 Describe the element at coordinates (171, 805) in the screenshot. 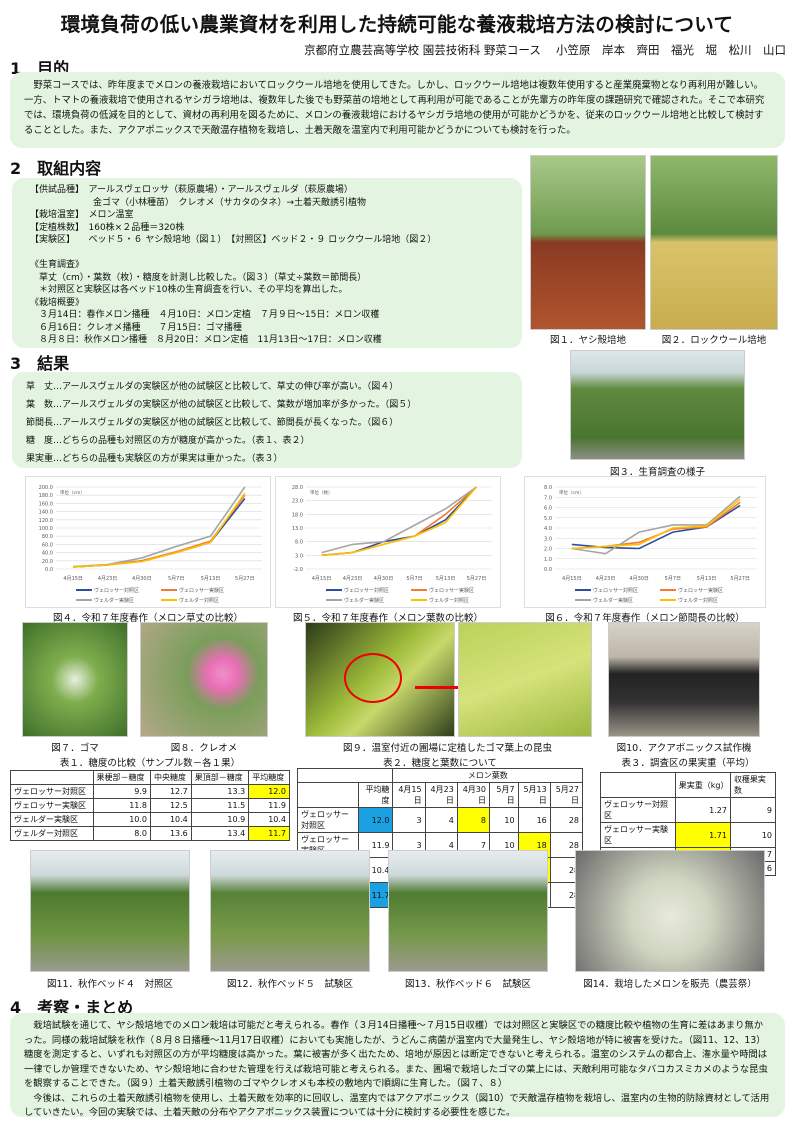

I see `table-cell: 12.5` at that location.